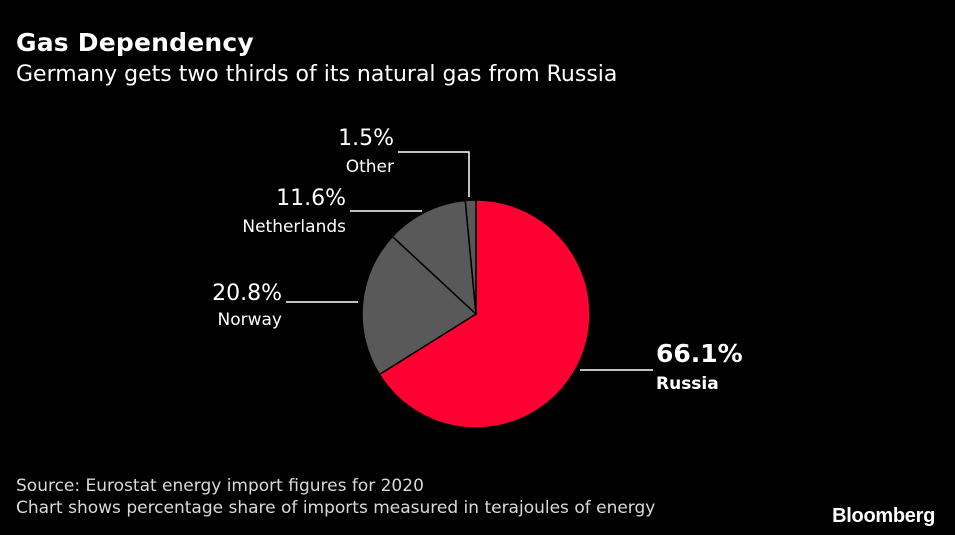  What do you see at coordinates (366, 138) in the screenshot?
I see `data-label-other: 1.5%` at bounding box center [366, 138].